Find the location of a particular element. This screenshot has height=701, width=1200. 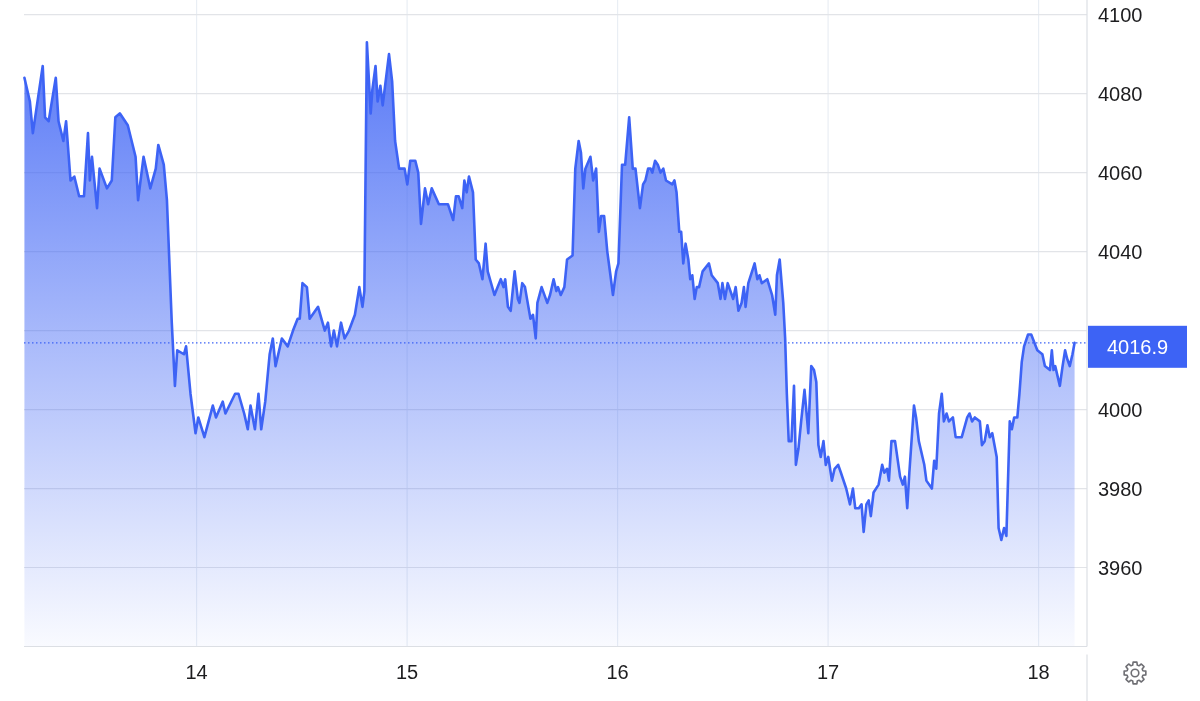

y-tick-label: 4000 is located at coordinates (1120, 409).